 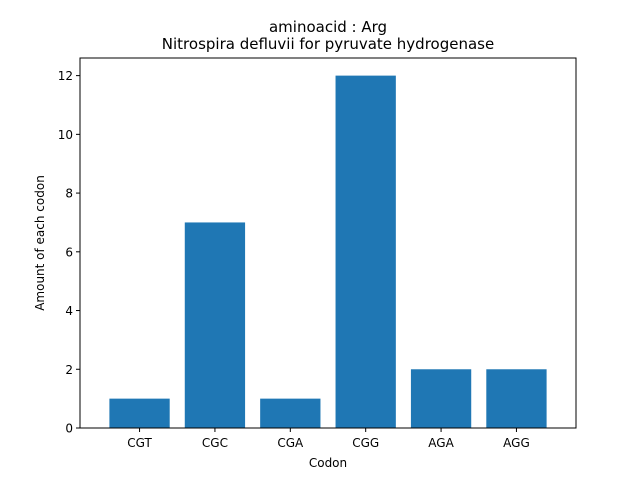 What do you see at coordinates (69, 311) in the screenshot?
I see `y-tick-label: 4` at bounding box center [69, 311].